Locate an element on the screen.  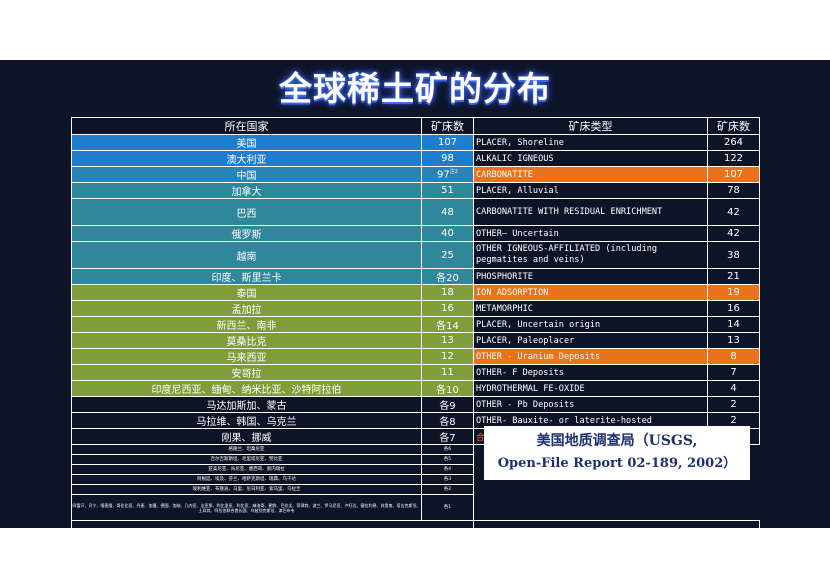
type-cell: HYDROTHERMAL FE-OXIDE is located at coordinates (590, 388).